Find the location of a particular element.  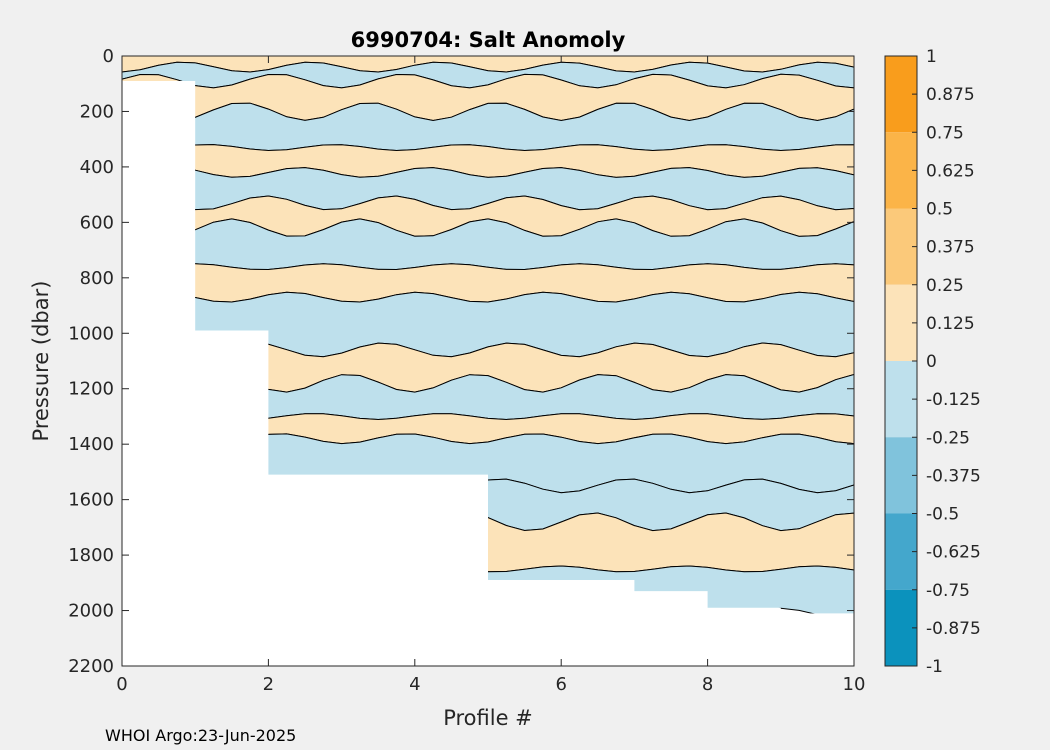

colorbar-tick-label: 0.5 is located at coordinates (939, 210).